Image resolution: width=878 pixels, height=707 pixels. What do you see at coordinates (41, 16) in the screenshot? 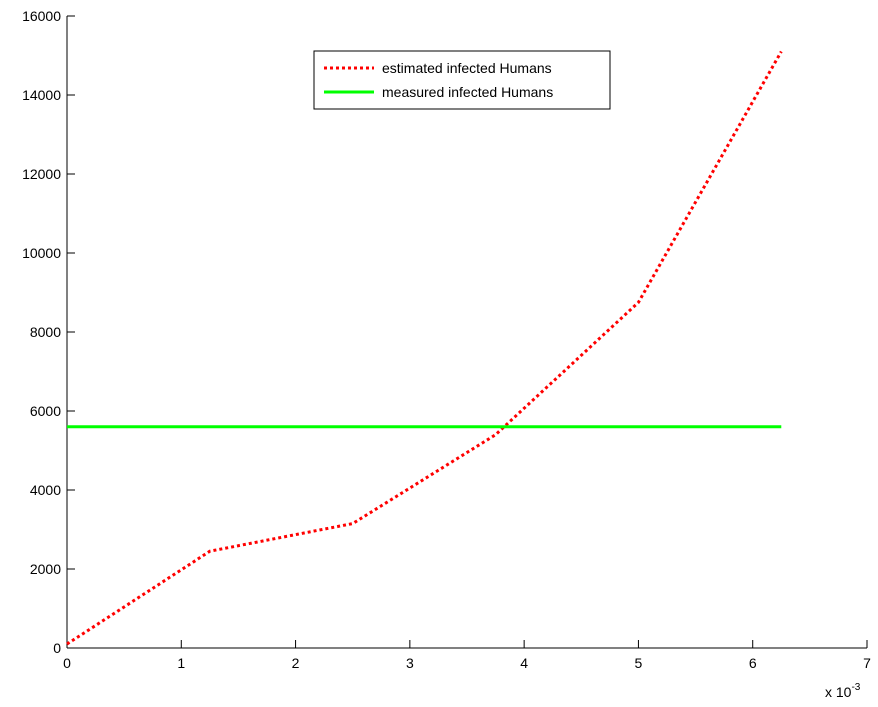
I see `y-tick-label: 16000` at bounding box center [41, 16].